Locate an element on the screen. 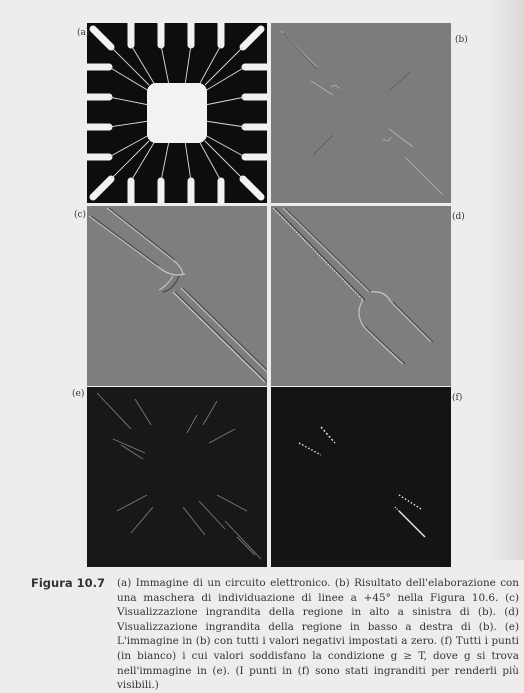 Image resolution: width=524 pixels, height=693 pixels. panel-d-zoom-bottom-right is located at coordinates (361, 296).